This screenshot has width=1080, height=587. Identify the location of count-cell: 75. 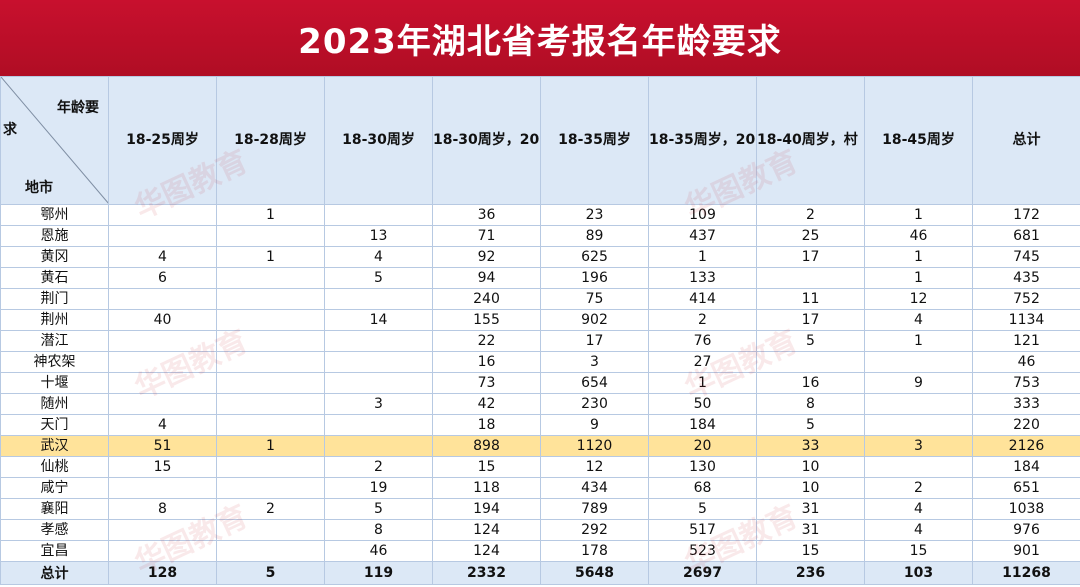
(594, 299).